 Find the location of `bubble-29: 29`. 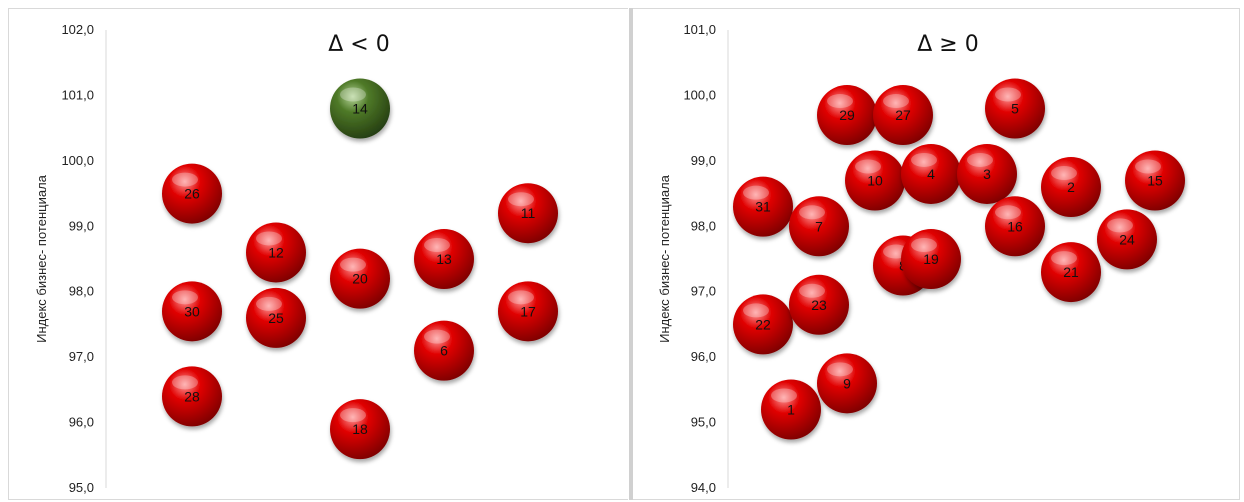

bubble-29: 29 is located at coordinates (847, 115).